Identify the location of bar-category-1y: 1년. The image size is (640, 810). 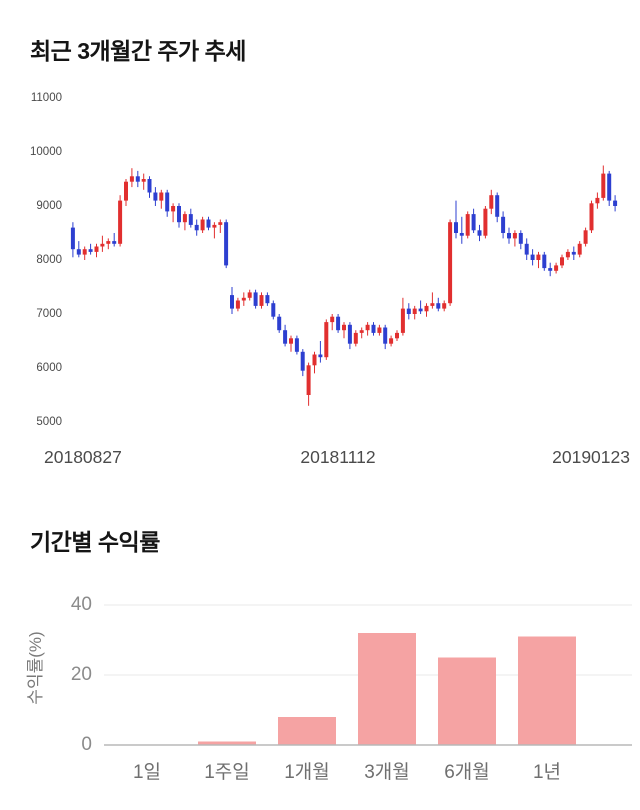
(547, 772).